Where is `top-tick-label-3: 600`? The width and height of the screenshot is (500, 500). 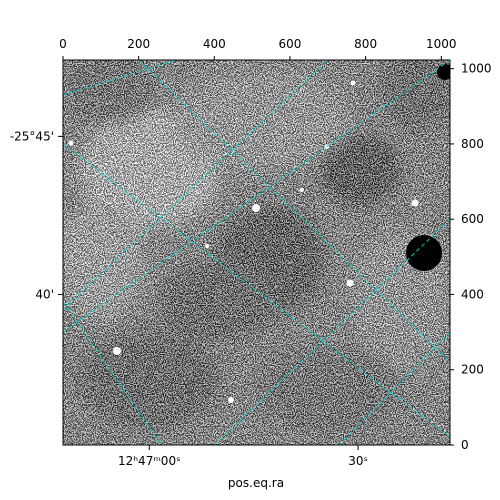 top-tick-label-3: 600 is located at coordinates (290, 44).